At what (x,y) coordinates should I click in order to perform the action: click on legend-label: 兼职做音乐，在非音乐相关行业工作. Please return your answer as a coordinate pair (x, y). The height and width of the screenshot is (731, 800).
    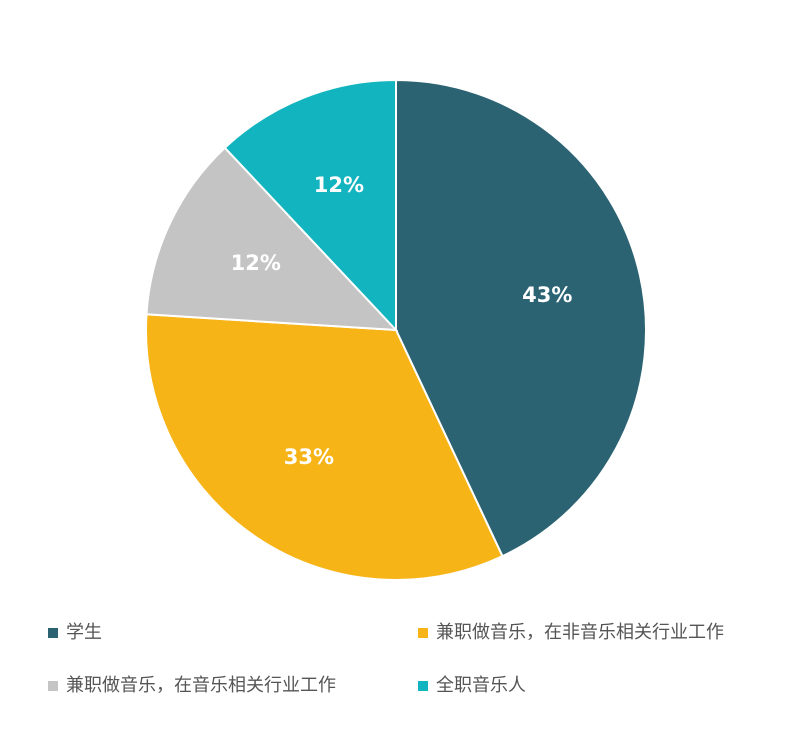
    Looking at the image, I should click on (580, 632).